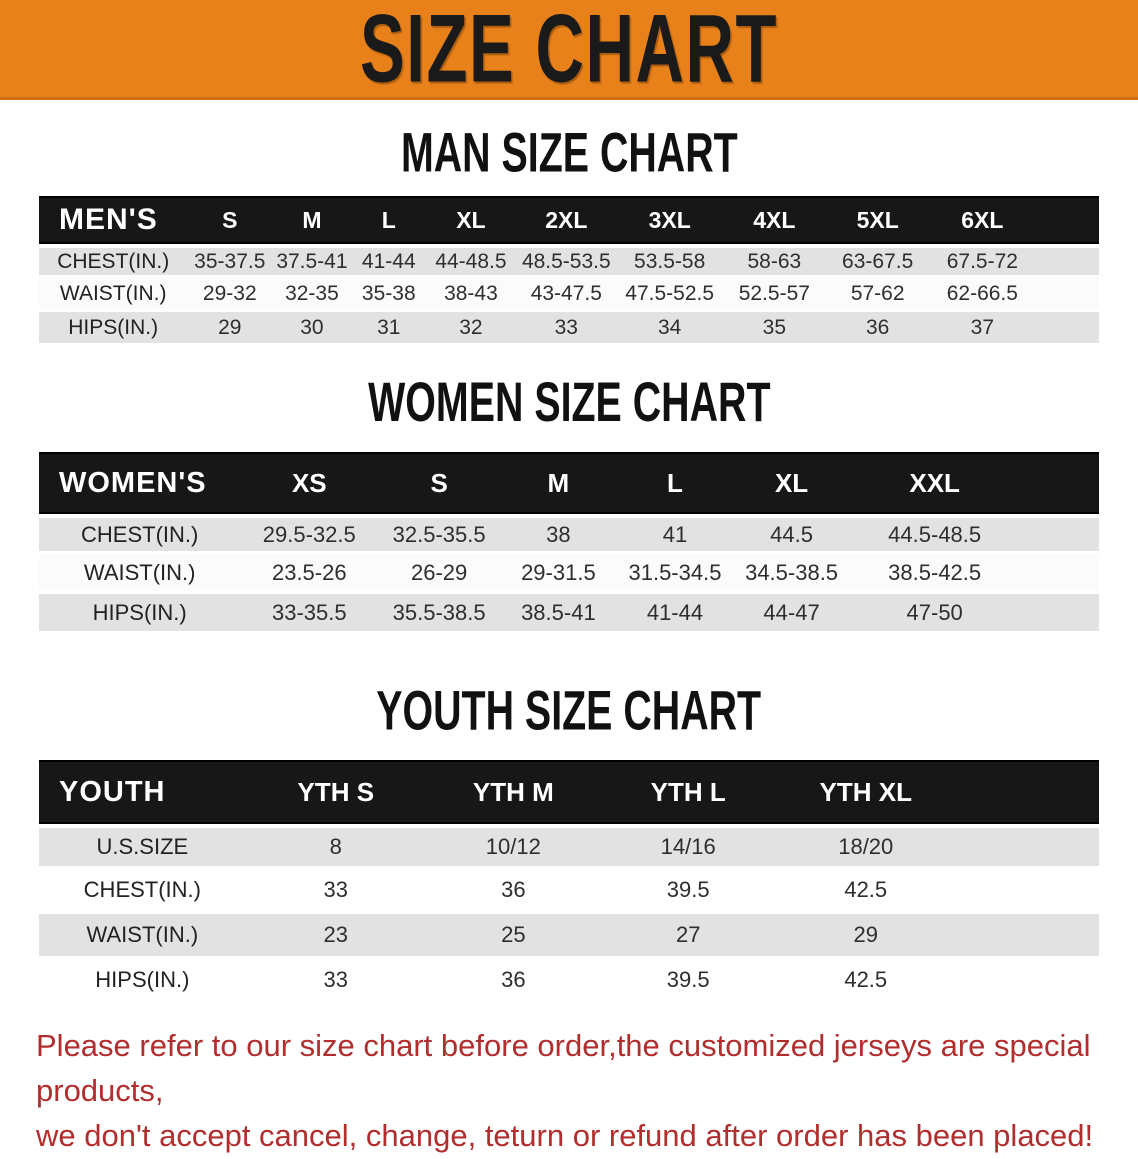 The height and width of the screenshot is (1159, 1138). Describe the element at coordinates (569, 711) in the screenshot. I see `youth-section-heading-text: YOUTH SIZE CHART` at that location.